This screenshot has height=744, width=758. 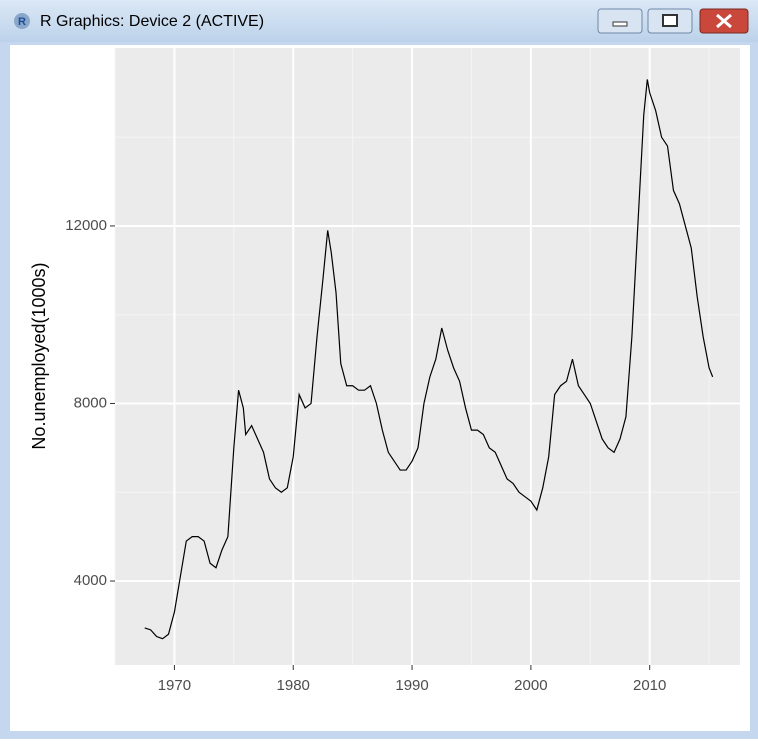 What do you see at coordinates (152, 21) in the screenshot?
I see `window-title: R Graphics: Device 2 (ACTIVE)` at bounding box center [152, 21].